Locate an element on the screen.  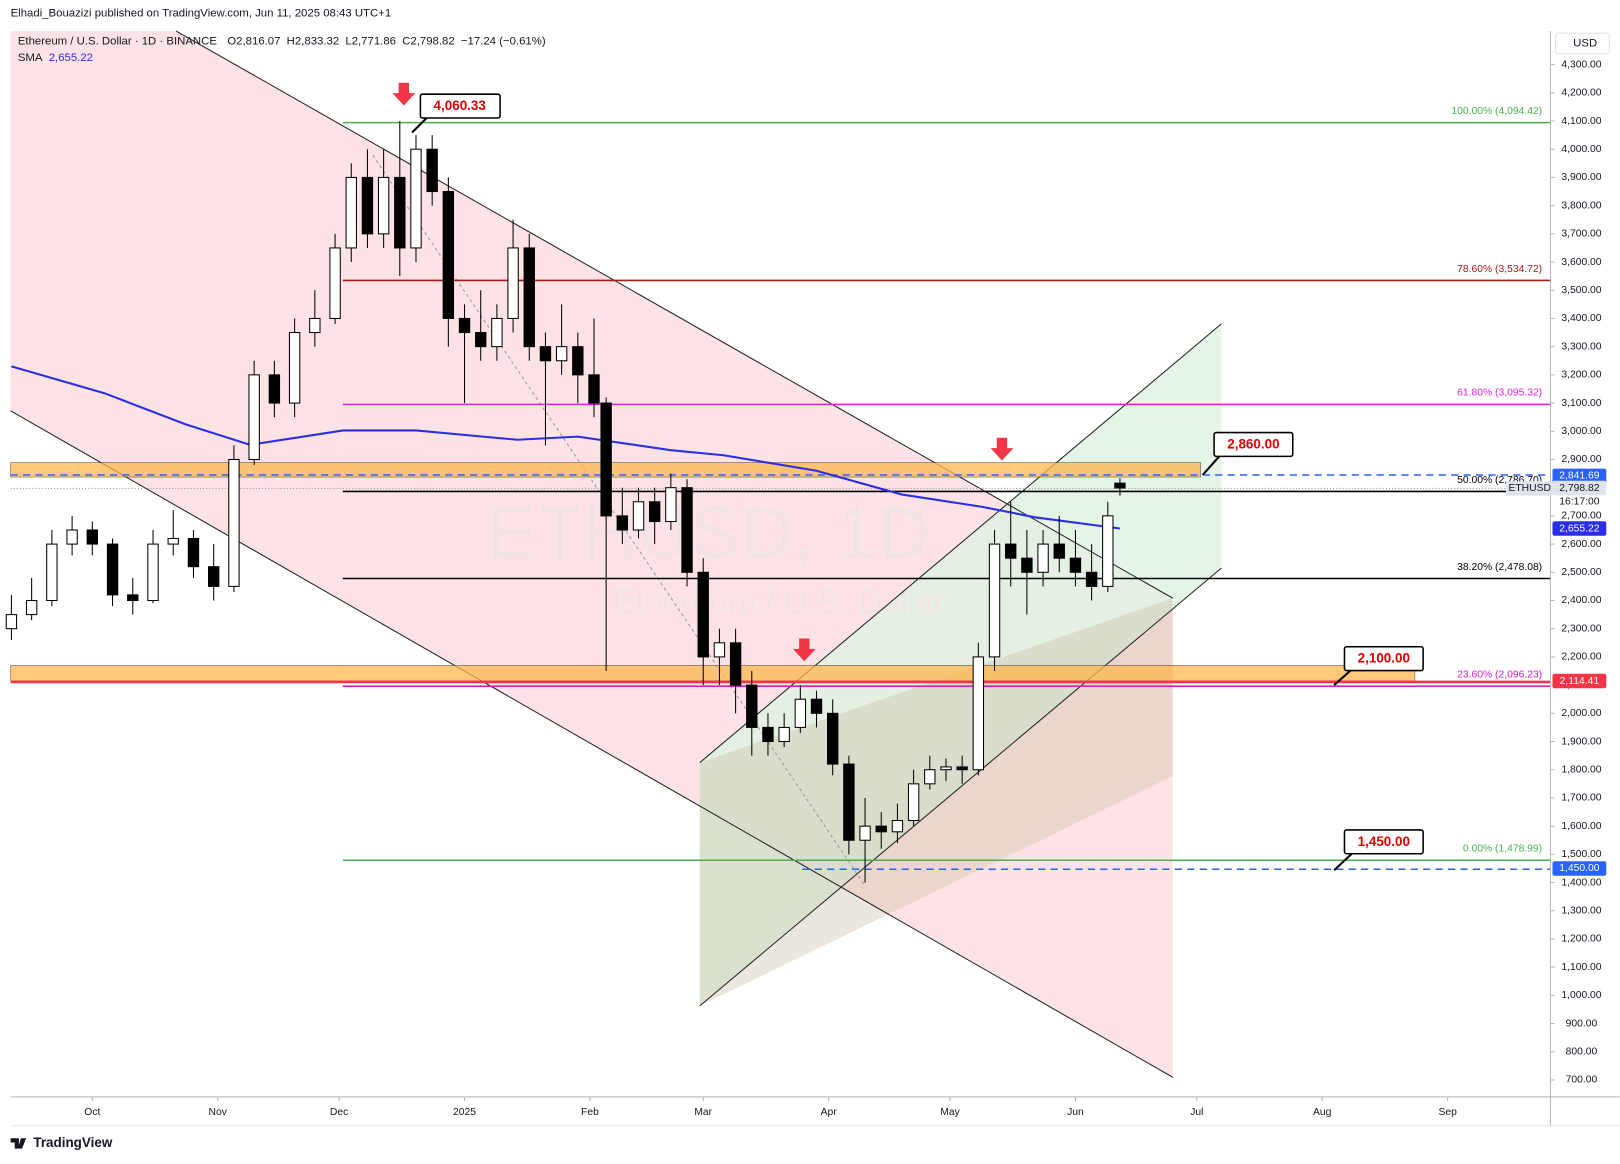
y-tick-label: 2,600.00 is located at coordinates (1581, 544).